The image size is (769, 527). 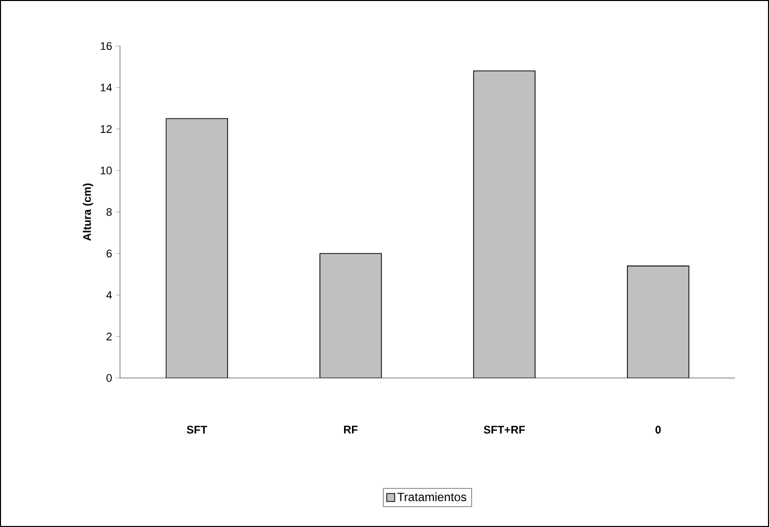 What do you see at coordinates (106, 88) in the screenshot?
I see `y-tick-label: 14` at bounding box center [106, 88].